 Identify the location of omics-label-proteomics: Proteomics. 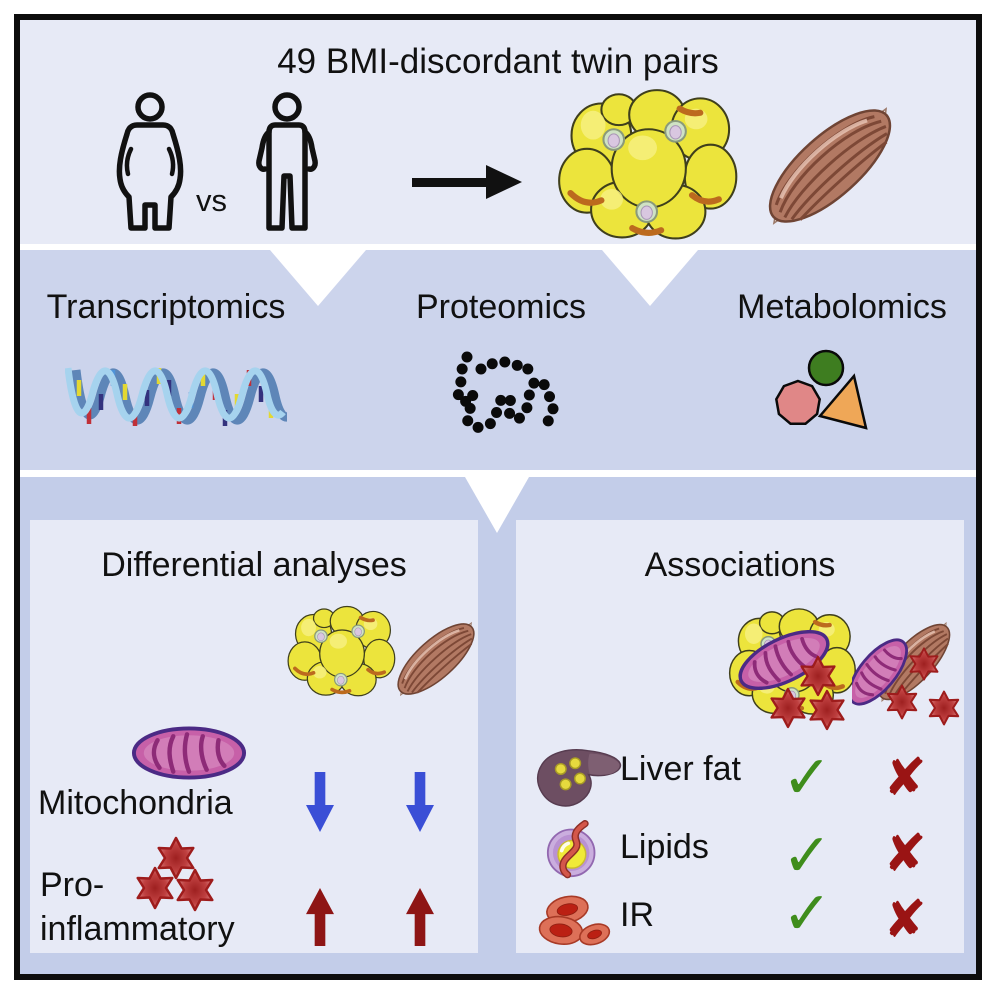
(501, 307).